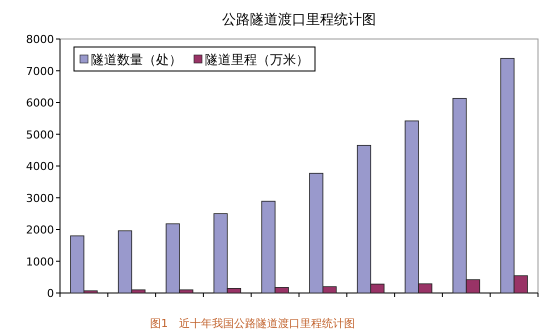 The image size is (547, 334). Describe the element at coordinates (252, 323) in the screenshot. I see `caption: 图1 近十年我国公路隧道渡口里程统计图` at that location.